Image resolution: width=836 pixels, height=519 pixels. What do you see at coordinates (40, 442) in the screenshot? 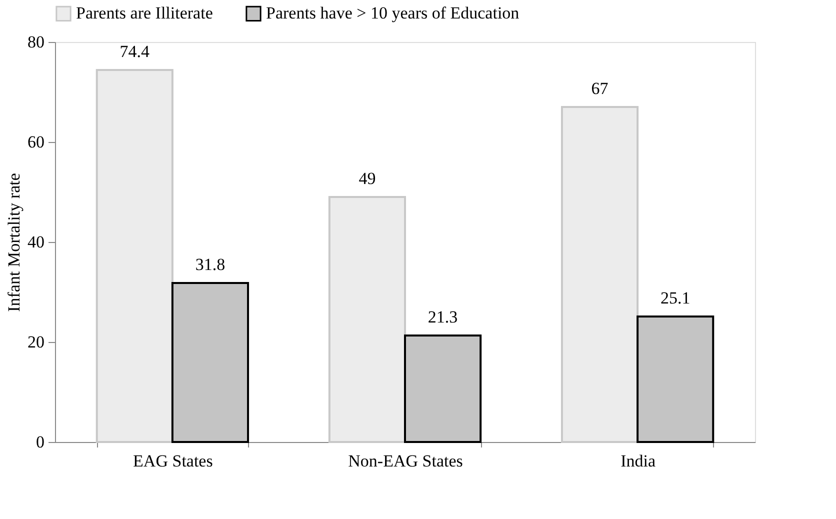
I see `y-tick-label: 0` at bounding box center [40, 442].